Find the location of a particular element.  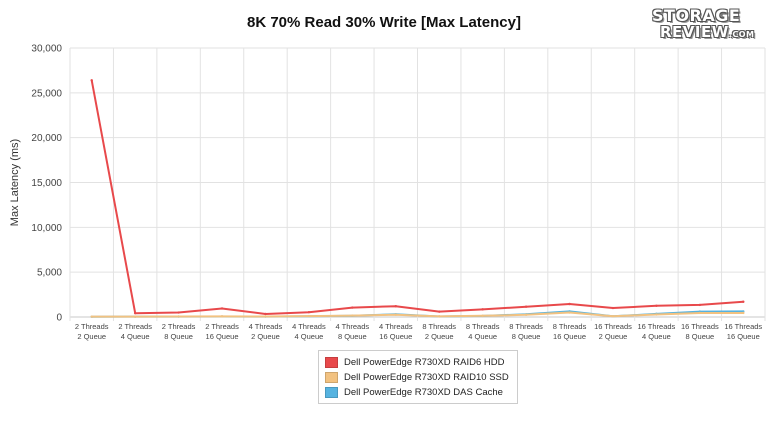

x-tick-label: 8 Threads 16 Queue is located at coordinates (570, 331).